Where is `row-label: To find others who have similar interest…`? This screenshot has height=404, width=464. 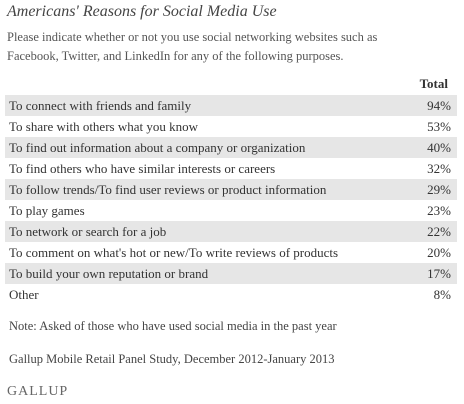 row-label: To find others who have similar interest… is located at coordinates (142, 168).